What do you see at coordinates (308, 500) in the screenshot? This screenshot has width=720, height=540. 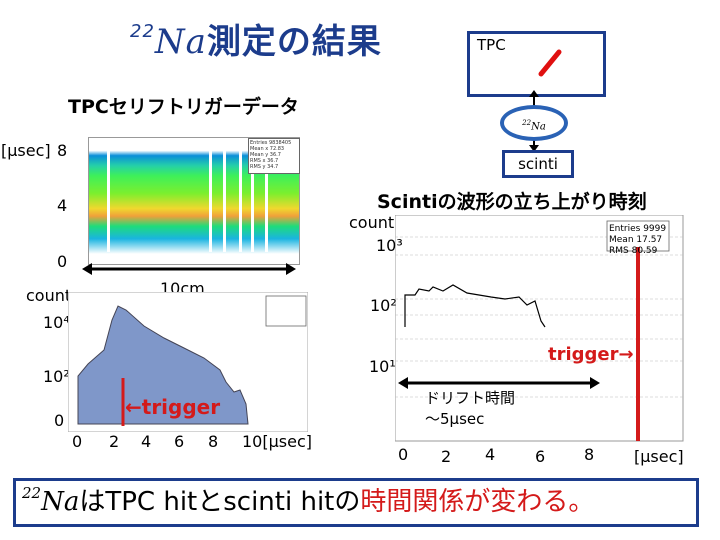 I see `conclusion-text: 22NaはTPC hitとscinti hitの時間関係が変わる。` at bounding box center [308, 500].